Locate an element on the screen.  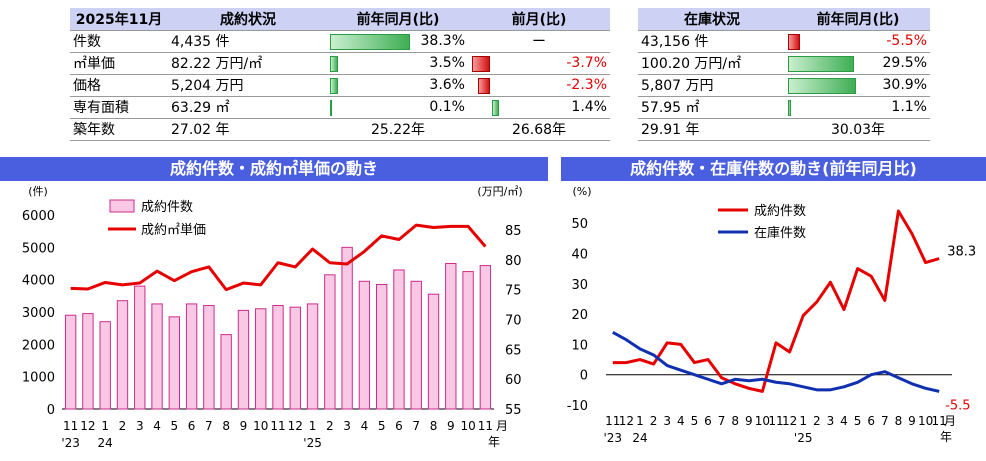
left-row-count: 件数 4,435 件 38.3% ー is located at coordinates (340, 41).